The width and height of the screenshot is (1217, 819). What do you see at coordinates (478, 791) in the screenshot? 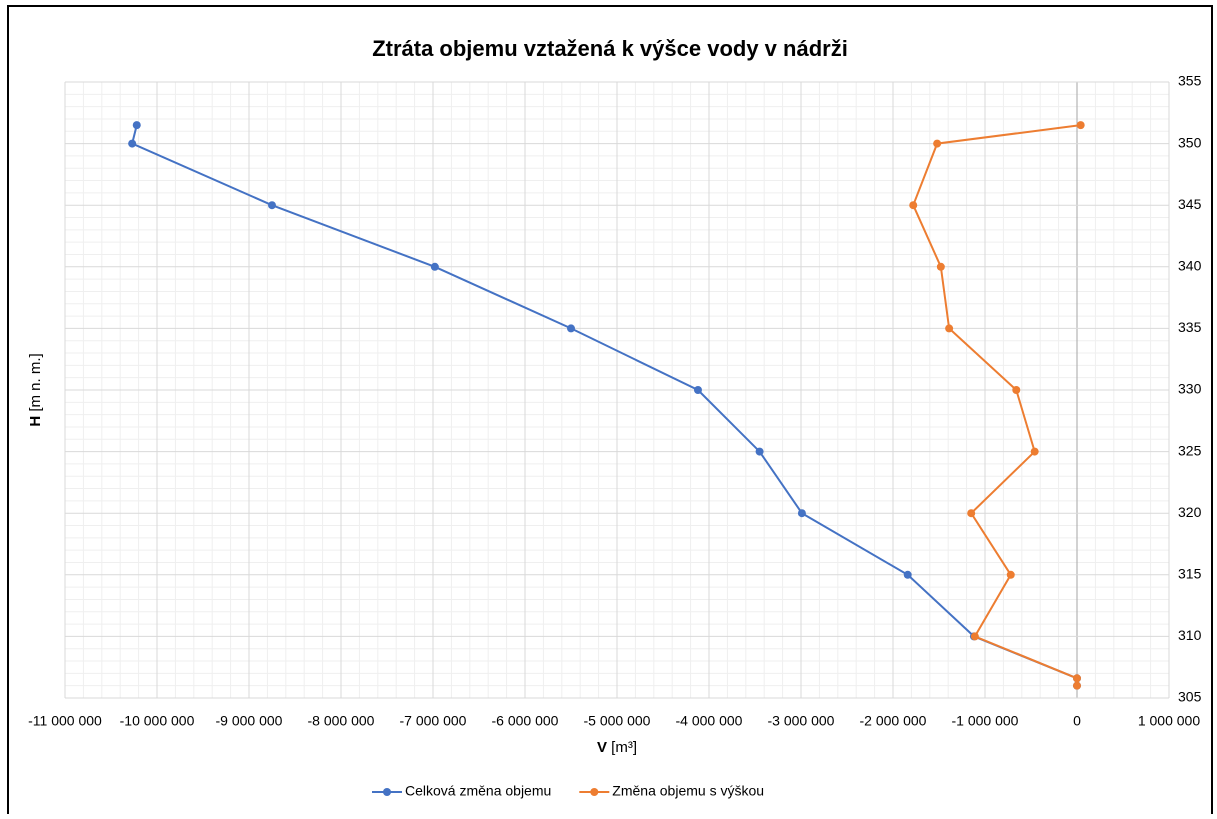
I see `legend-label: Celková změna objemu` at bounding box center [478, 791].